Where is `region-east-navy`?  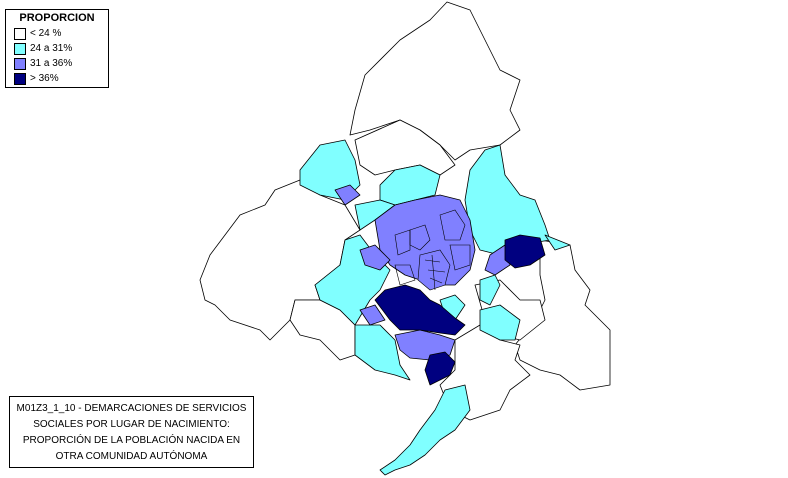
region-east-navy is located at coordinates (525, 251).